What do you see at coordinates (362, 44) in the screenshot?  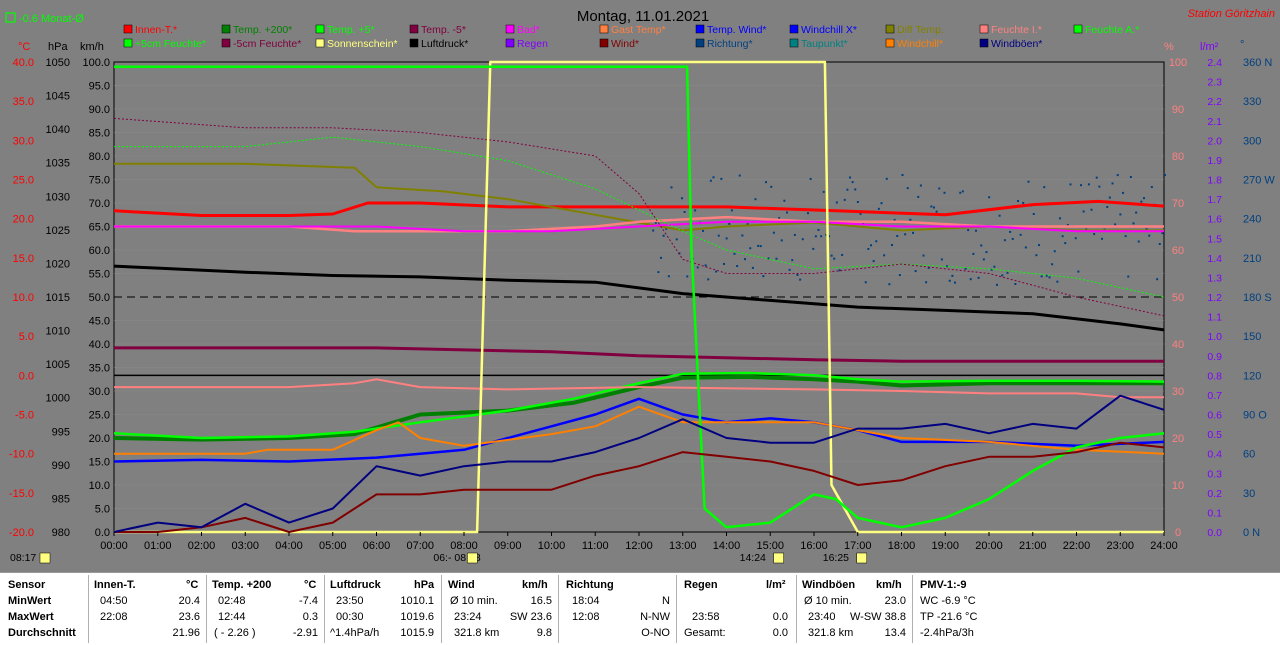 I see `legend-label-sonnenschein: Sonnenschein*` at bounding box center [362, 44].